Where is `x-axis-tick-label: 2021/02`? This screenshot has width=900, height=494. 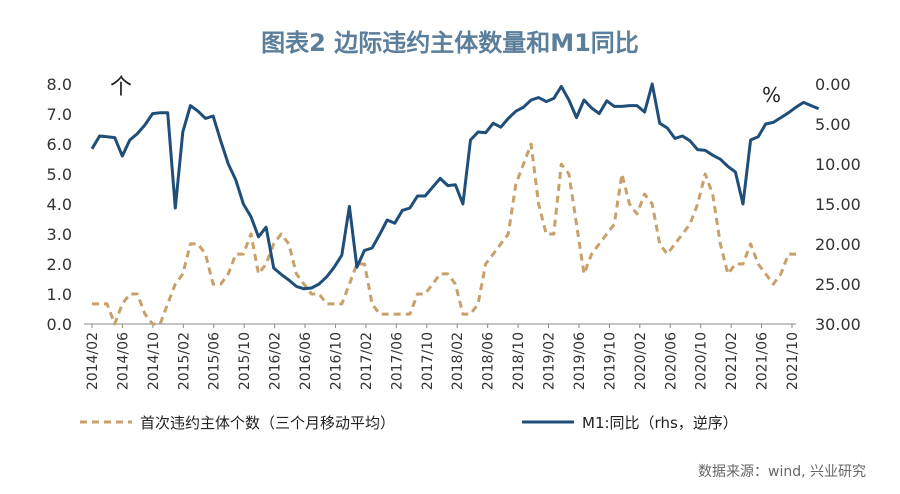 x-axis-tick-label: 2021/02 is located at coordinates (732, 361).